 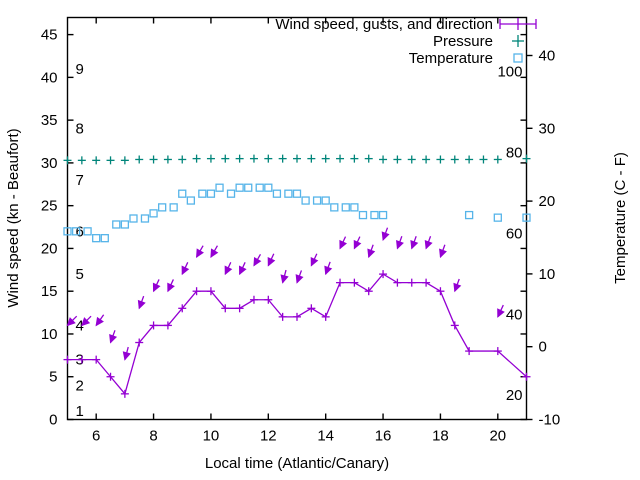 I want to click on bottom-tick-label: 20, so click(x=497, y=436).